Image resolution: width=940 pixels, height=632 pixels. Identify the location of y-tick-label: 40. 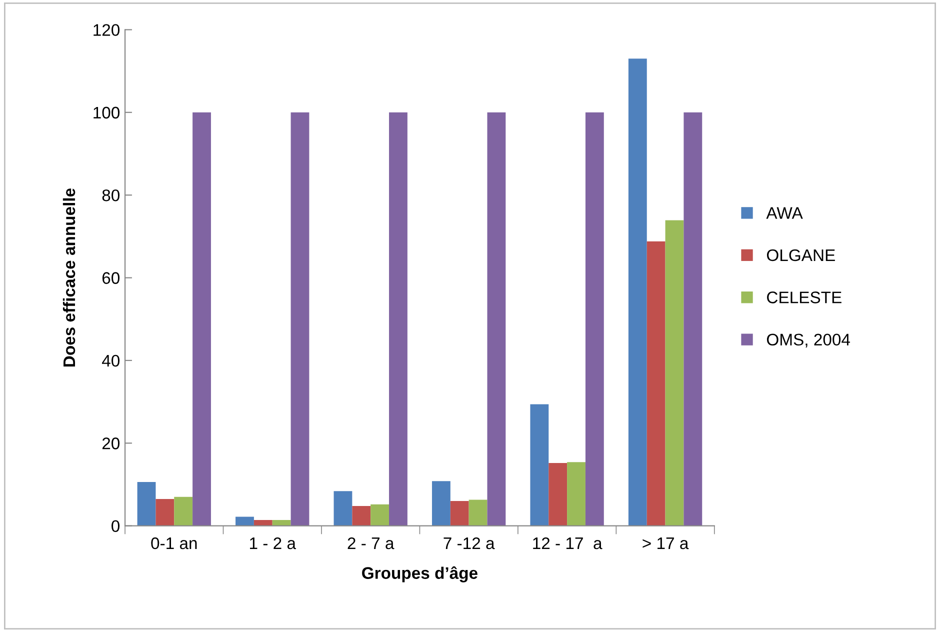
(111, 360).